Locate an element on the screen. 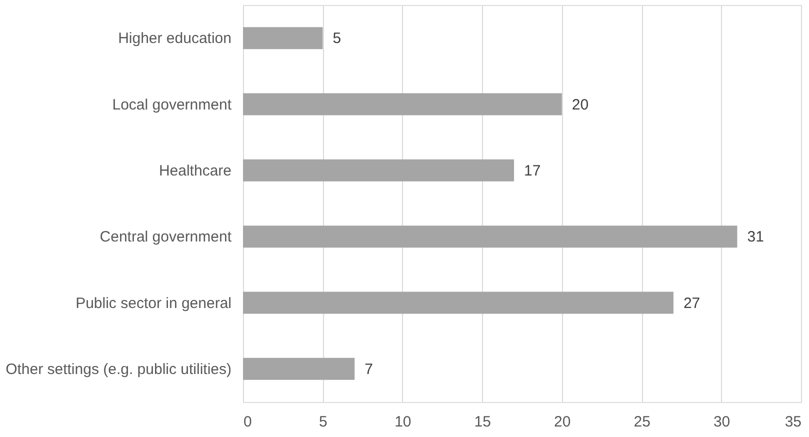 Image resolution: width=809 pixels, height=437 pixels. y-tick-label: Public sector in general is located at coordinates (154, 303).